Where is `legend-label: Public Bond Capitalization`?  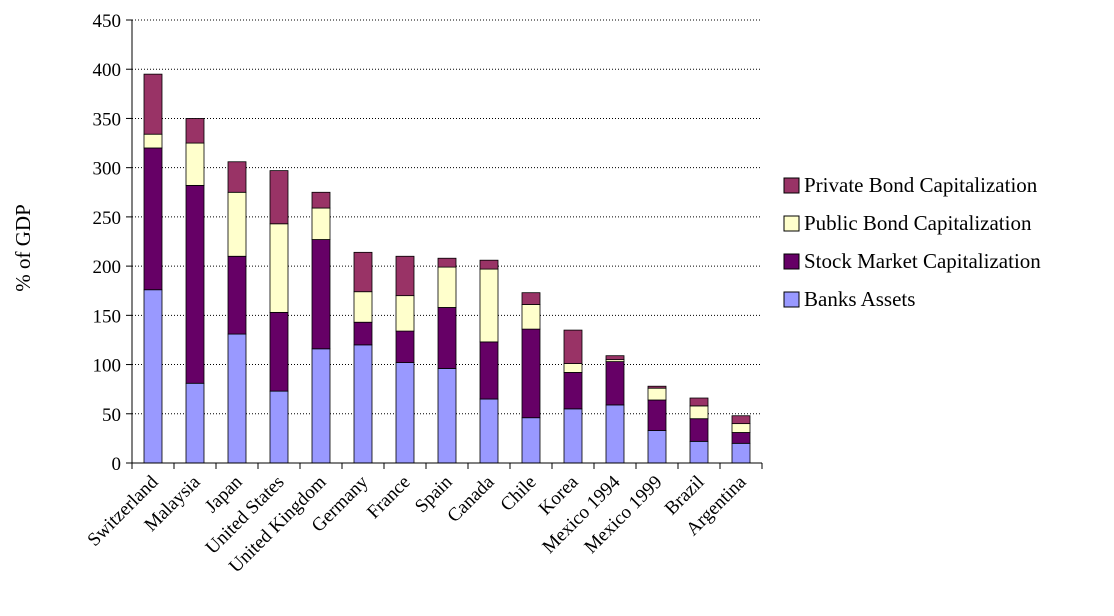
legend-label: Public Bond Capitalization is located at coordinates (918, 223).